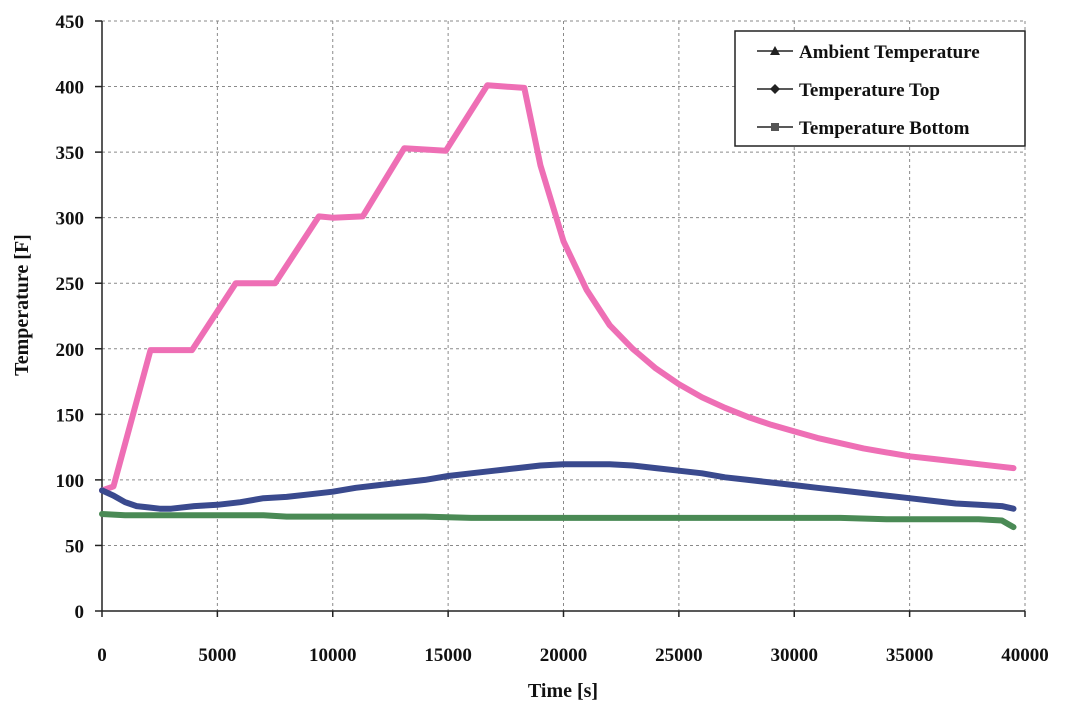 The width and height of the screenshot is (1067, 708). What do you see at coordinates (217, 655) in the screenshot?
I see `x-tick-label: 5000` at bounding box center [217, 655].